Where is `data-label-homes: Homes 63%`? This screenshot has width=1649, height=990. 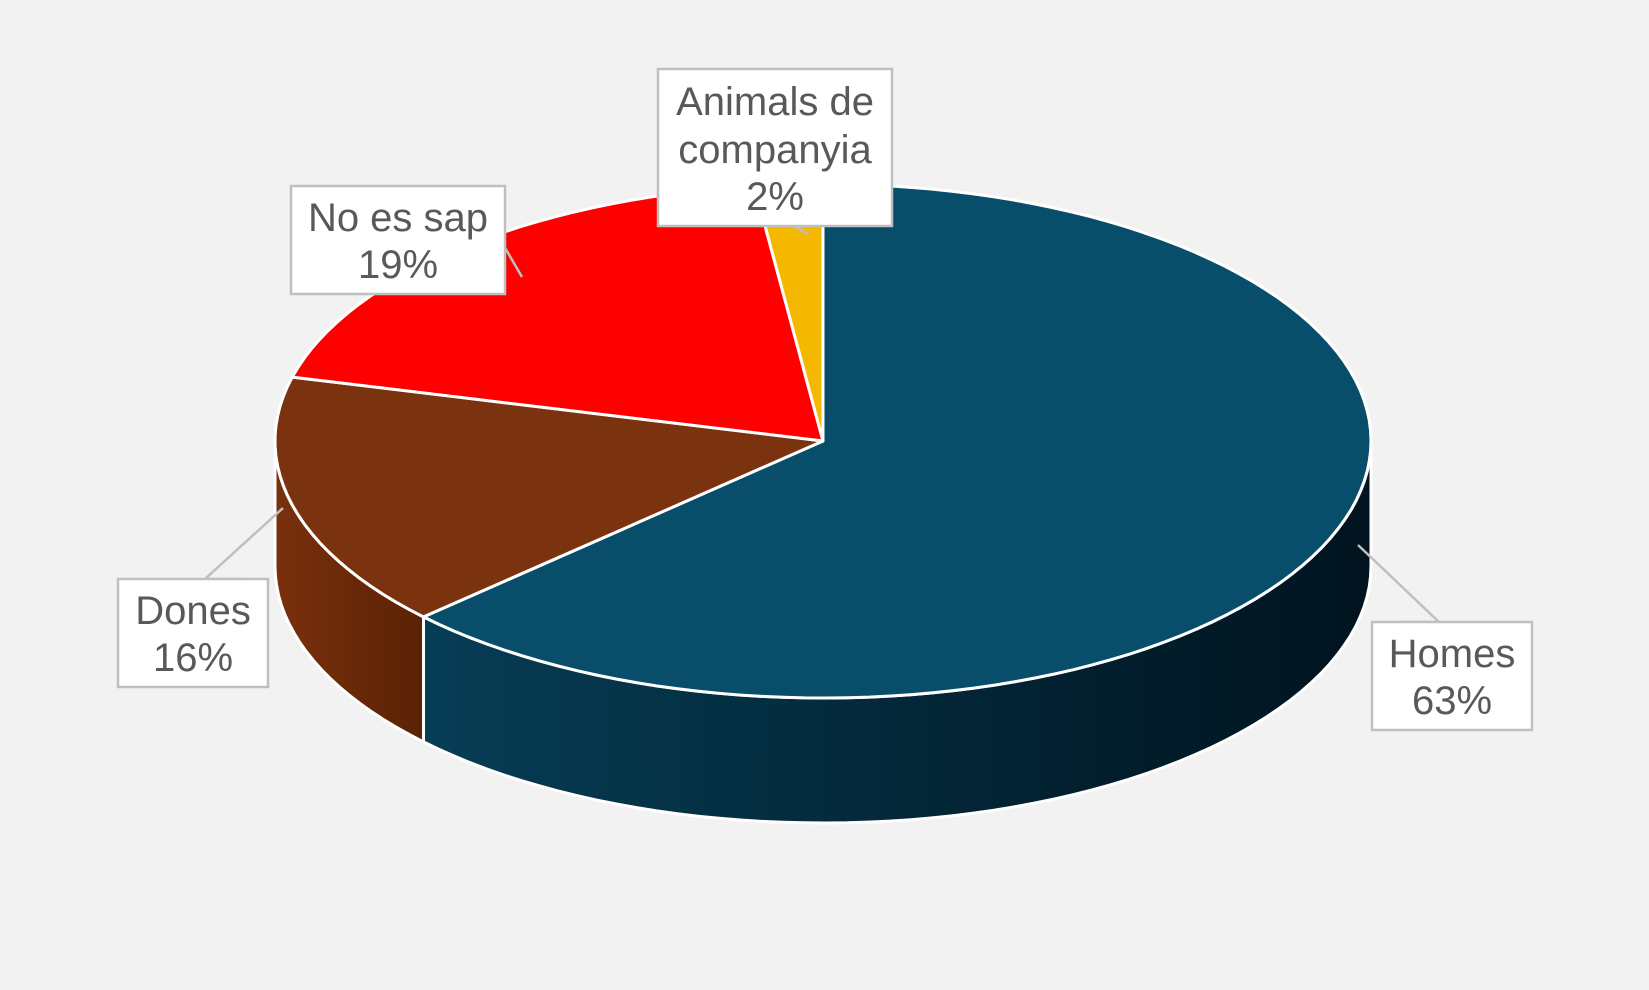
data-label-homes: Homes 63% is located at coordinates (1445, 638).